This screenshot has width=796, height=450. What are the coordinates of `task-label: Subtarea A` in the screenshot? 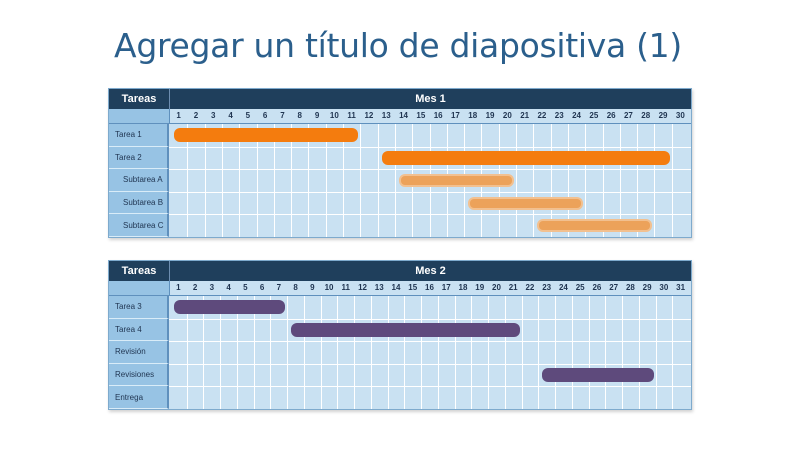 It's located at (139, 180).